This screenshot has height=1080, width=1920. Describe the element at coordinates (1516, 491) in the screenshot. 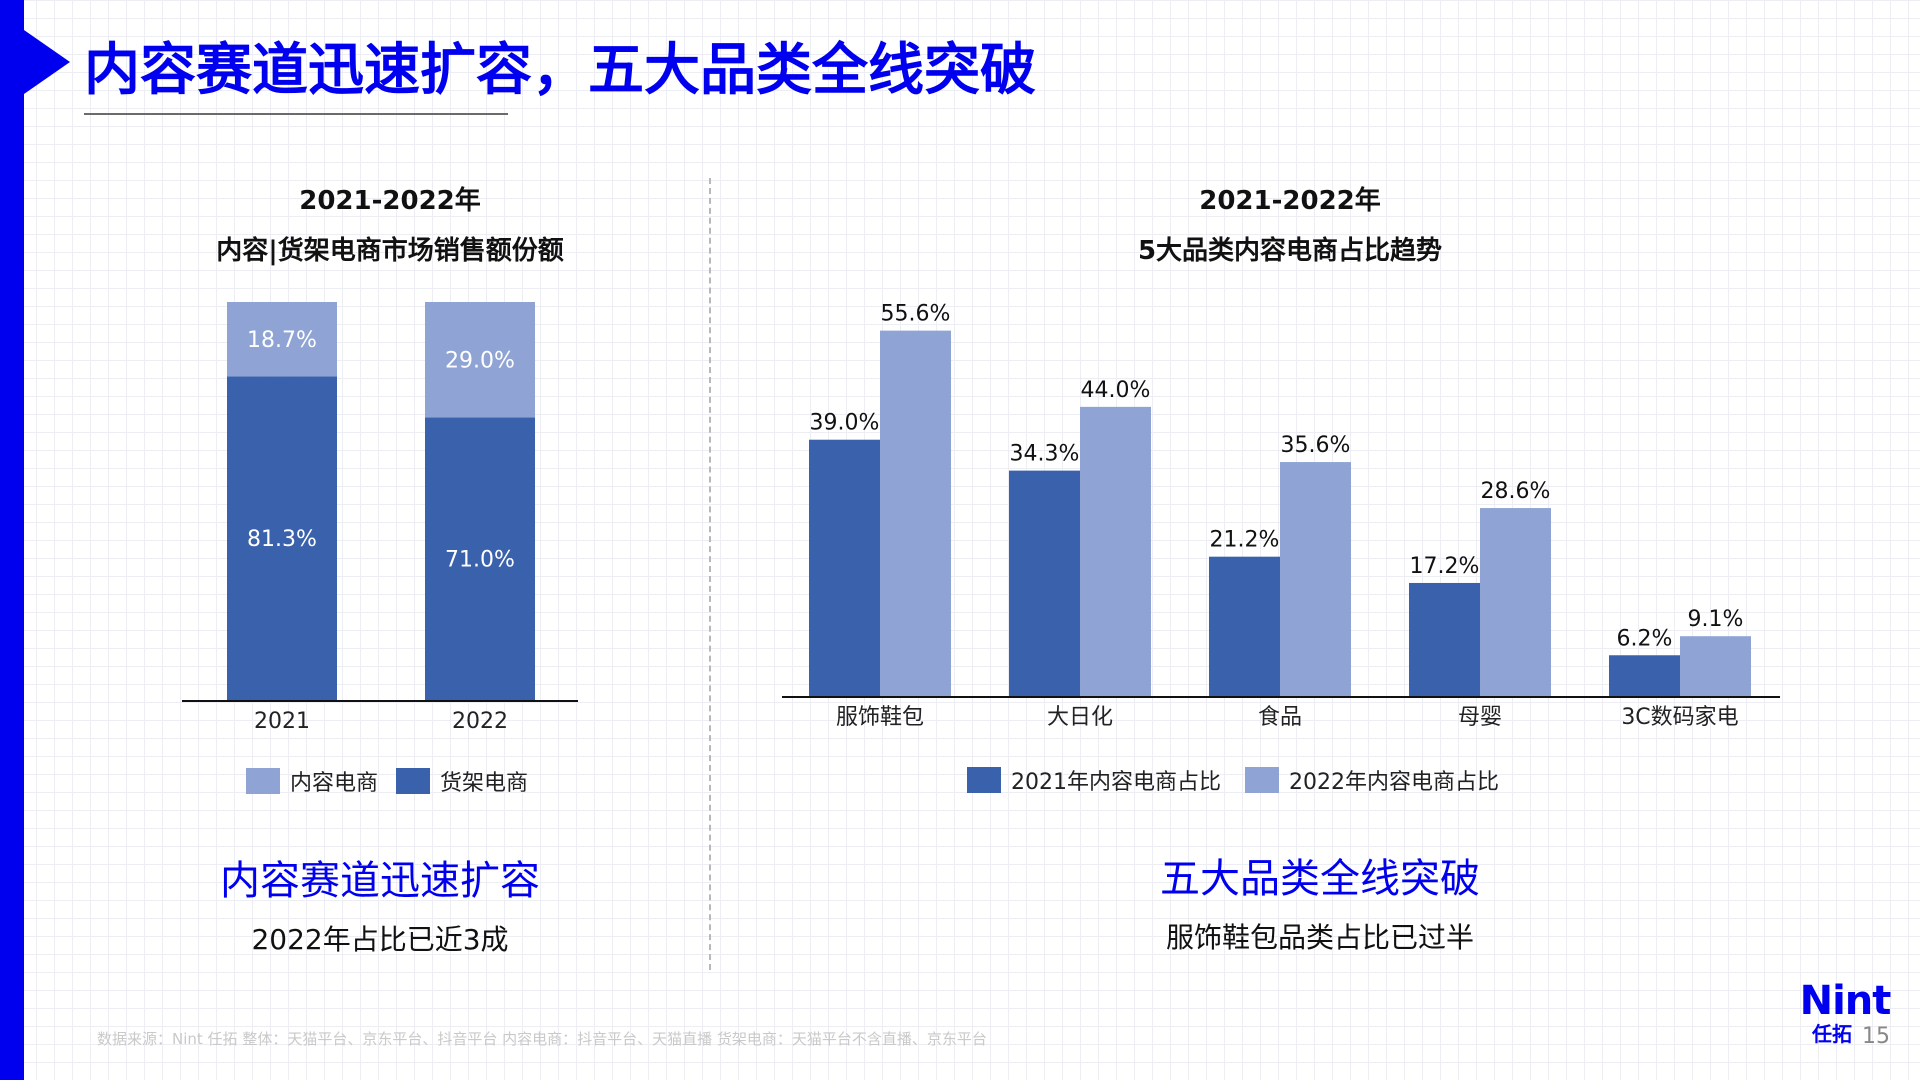

I see `data-label-2022-母婴: 28.6%` at that location.